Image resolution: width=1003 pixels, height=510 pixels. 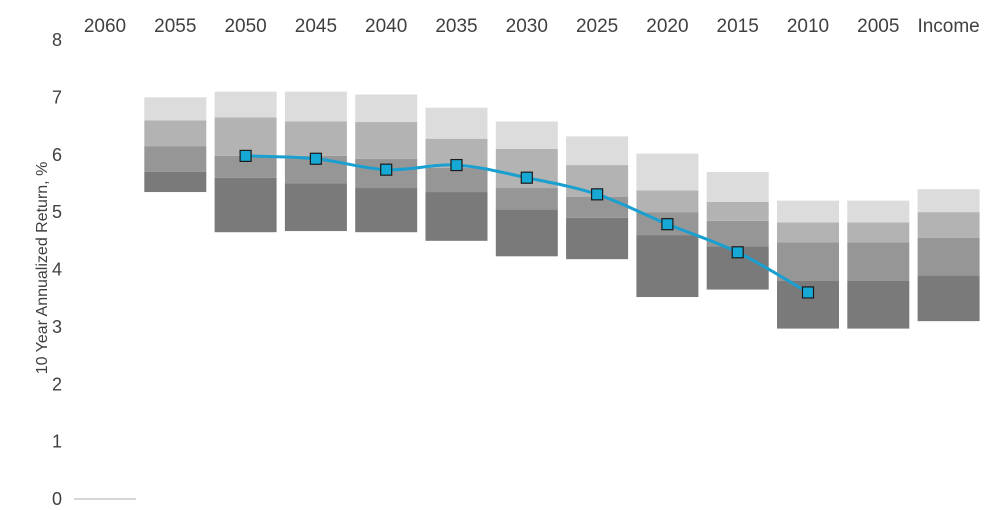 What do you see at coordinates (386, 26) in the screenshot?
I see `category-label: 2040` at bounding box center [386, 26].